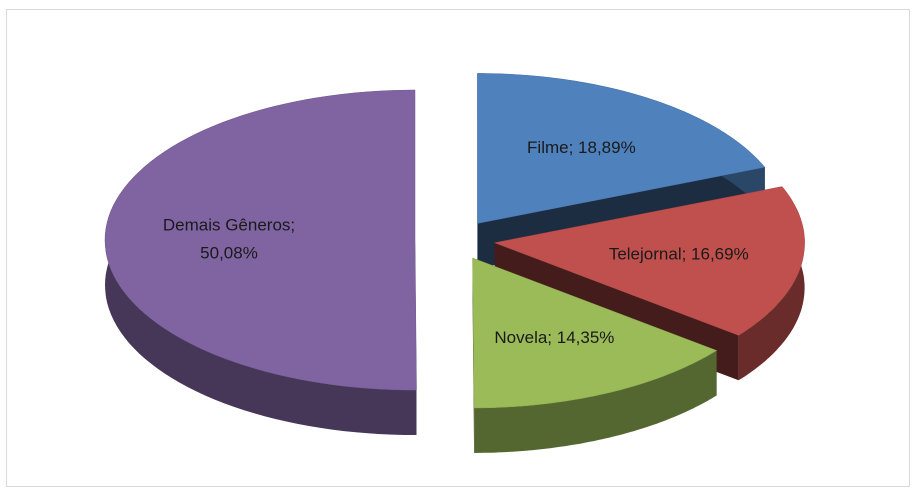 Image resolution: width=916 pixels, height=497 pixels. I want to click on data-label: Demais Gêneros; 50,08%, so click(229, 239).